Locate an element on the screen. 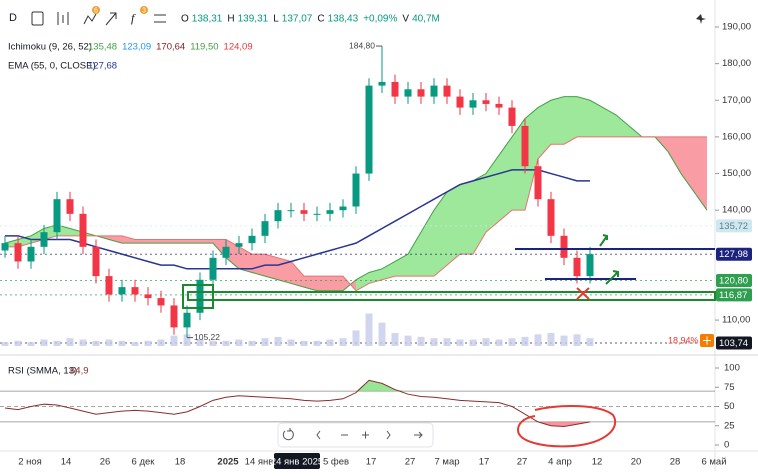 The image size is (758, 476). price-tag-label: 116,87 is located at coordinates (733, 295).